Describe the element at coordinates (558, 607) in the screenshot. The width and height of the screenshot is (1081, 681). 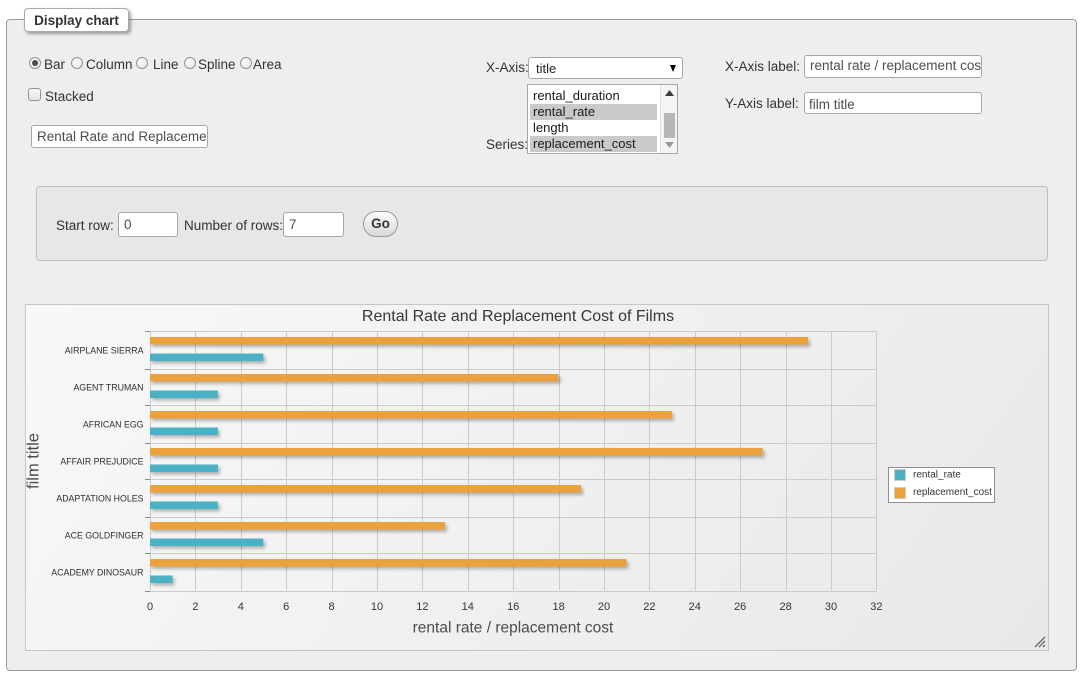
I see `svg-text: 18` at that location.